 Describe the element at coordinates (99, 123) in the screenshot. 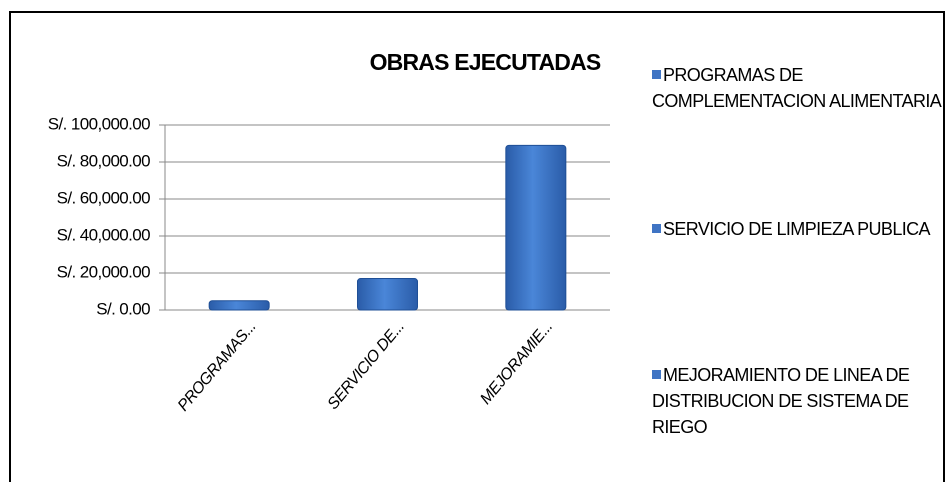

I see `y-tick-label: S/. 100,000.00` at that location.